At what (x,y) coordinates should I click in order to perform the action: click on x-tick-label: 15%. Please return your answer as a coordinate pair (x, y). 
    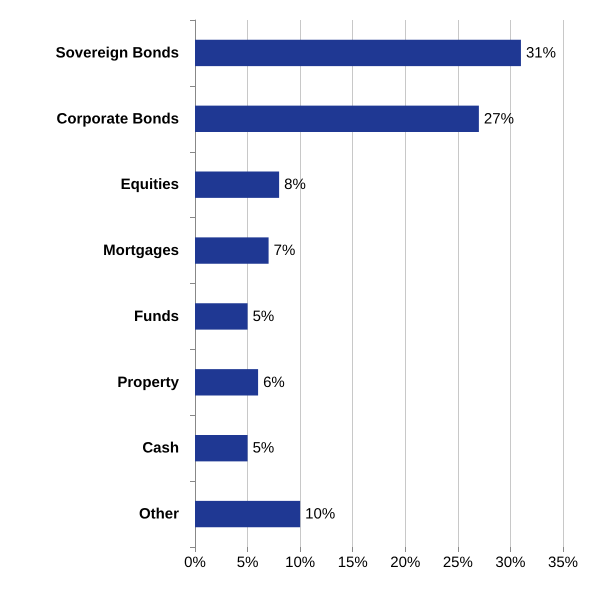
    Looking at the image, I should click on (353, 562).